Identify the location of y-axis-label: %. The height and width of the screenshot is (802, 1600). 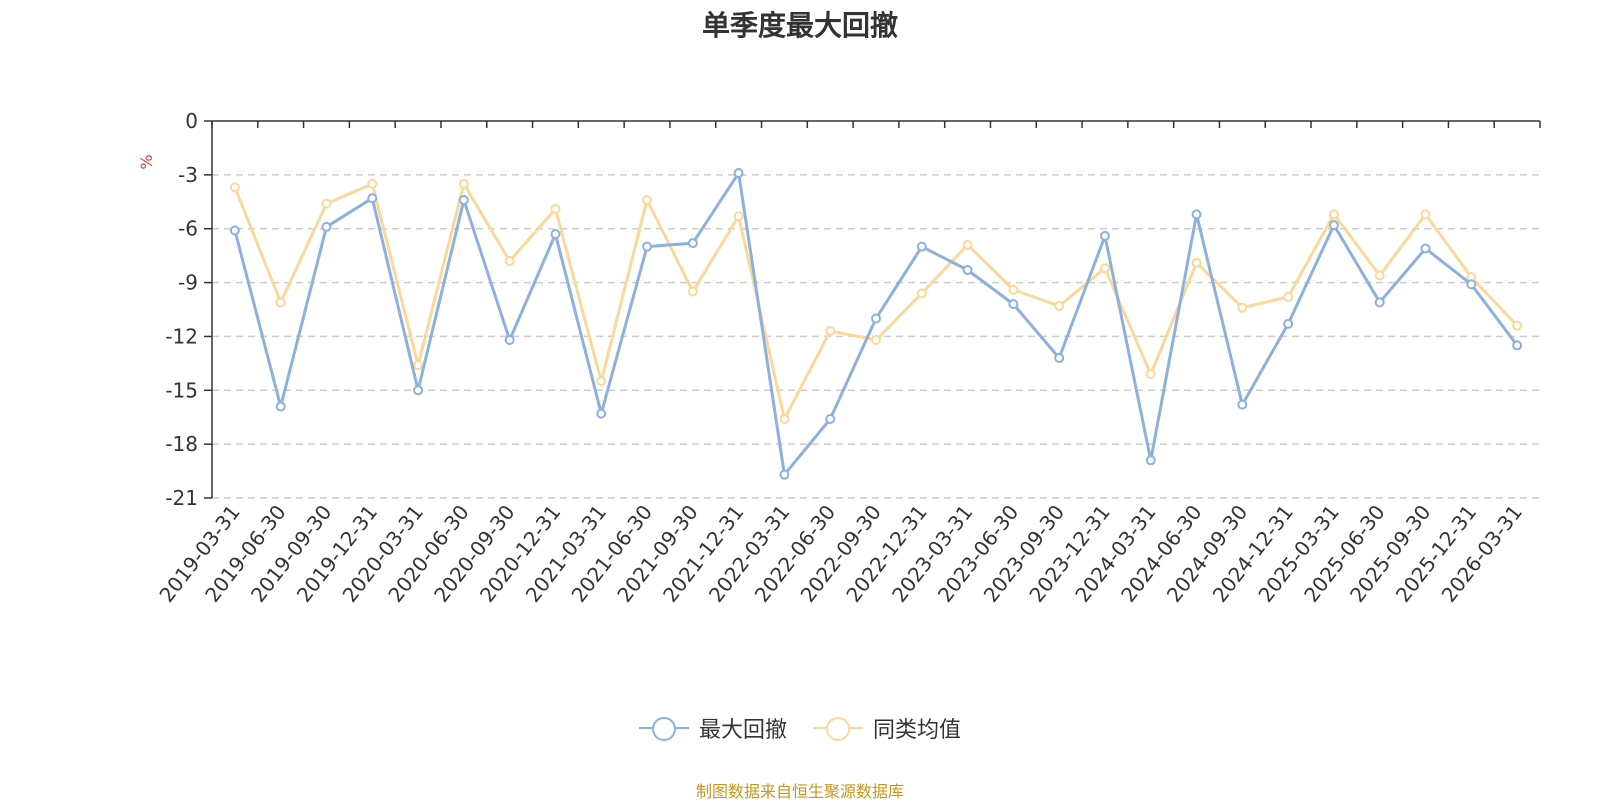
(146, 161).